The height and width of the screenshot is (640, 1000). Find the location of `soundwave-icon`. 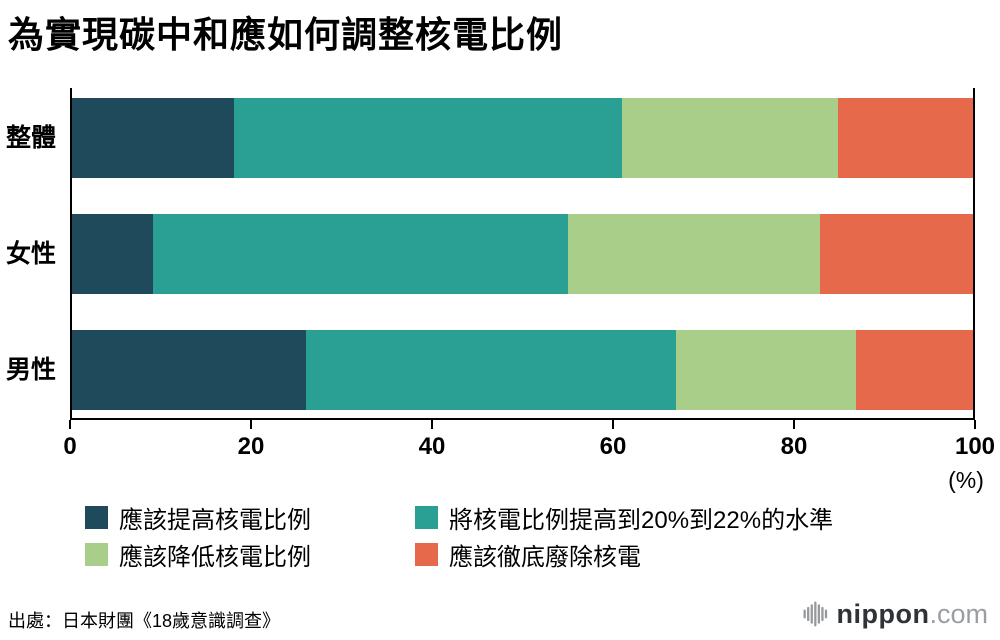

soundwave-icon is located at coordinates (815, 614).